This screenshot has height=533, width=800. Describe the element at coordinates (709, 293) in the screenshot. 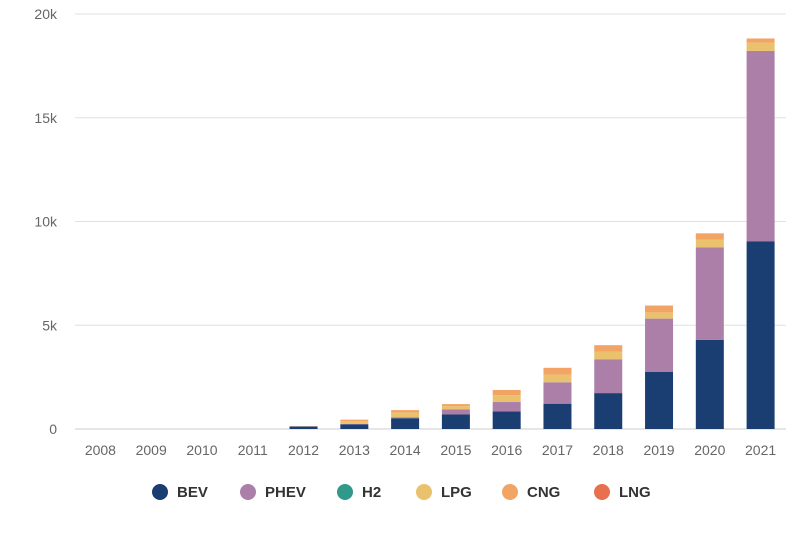

I see `bar-phev-2020` at that location.